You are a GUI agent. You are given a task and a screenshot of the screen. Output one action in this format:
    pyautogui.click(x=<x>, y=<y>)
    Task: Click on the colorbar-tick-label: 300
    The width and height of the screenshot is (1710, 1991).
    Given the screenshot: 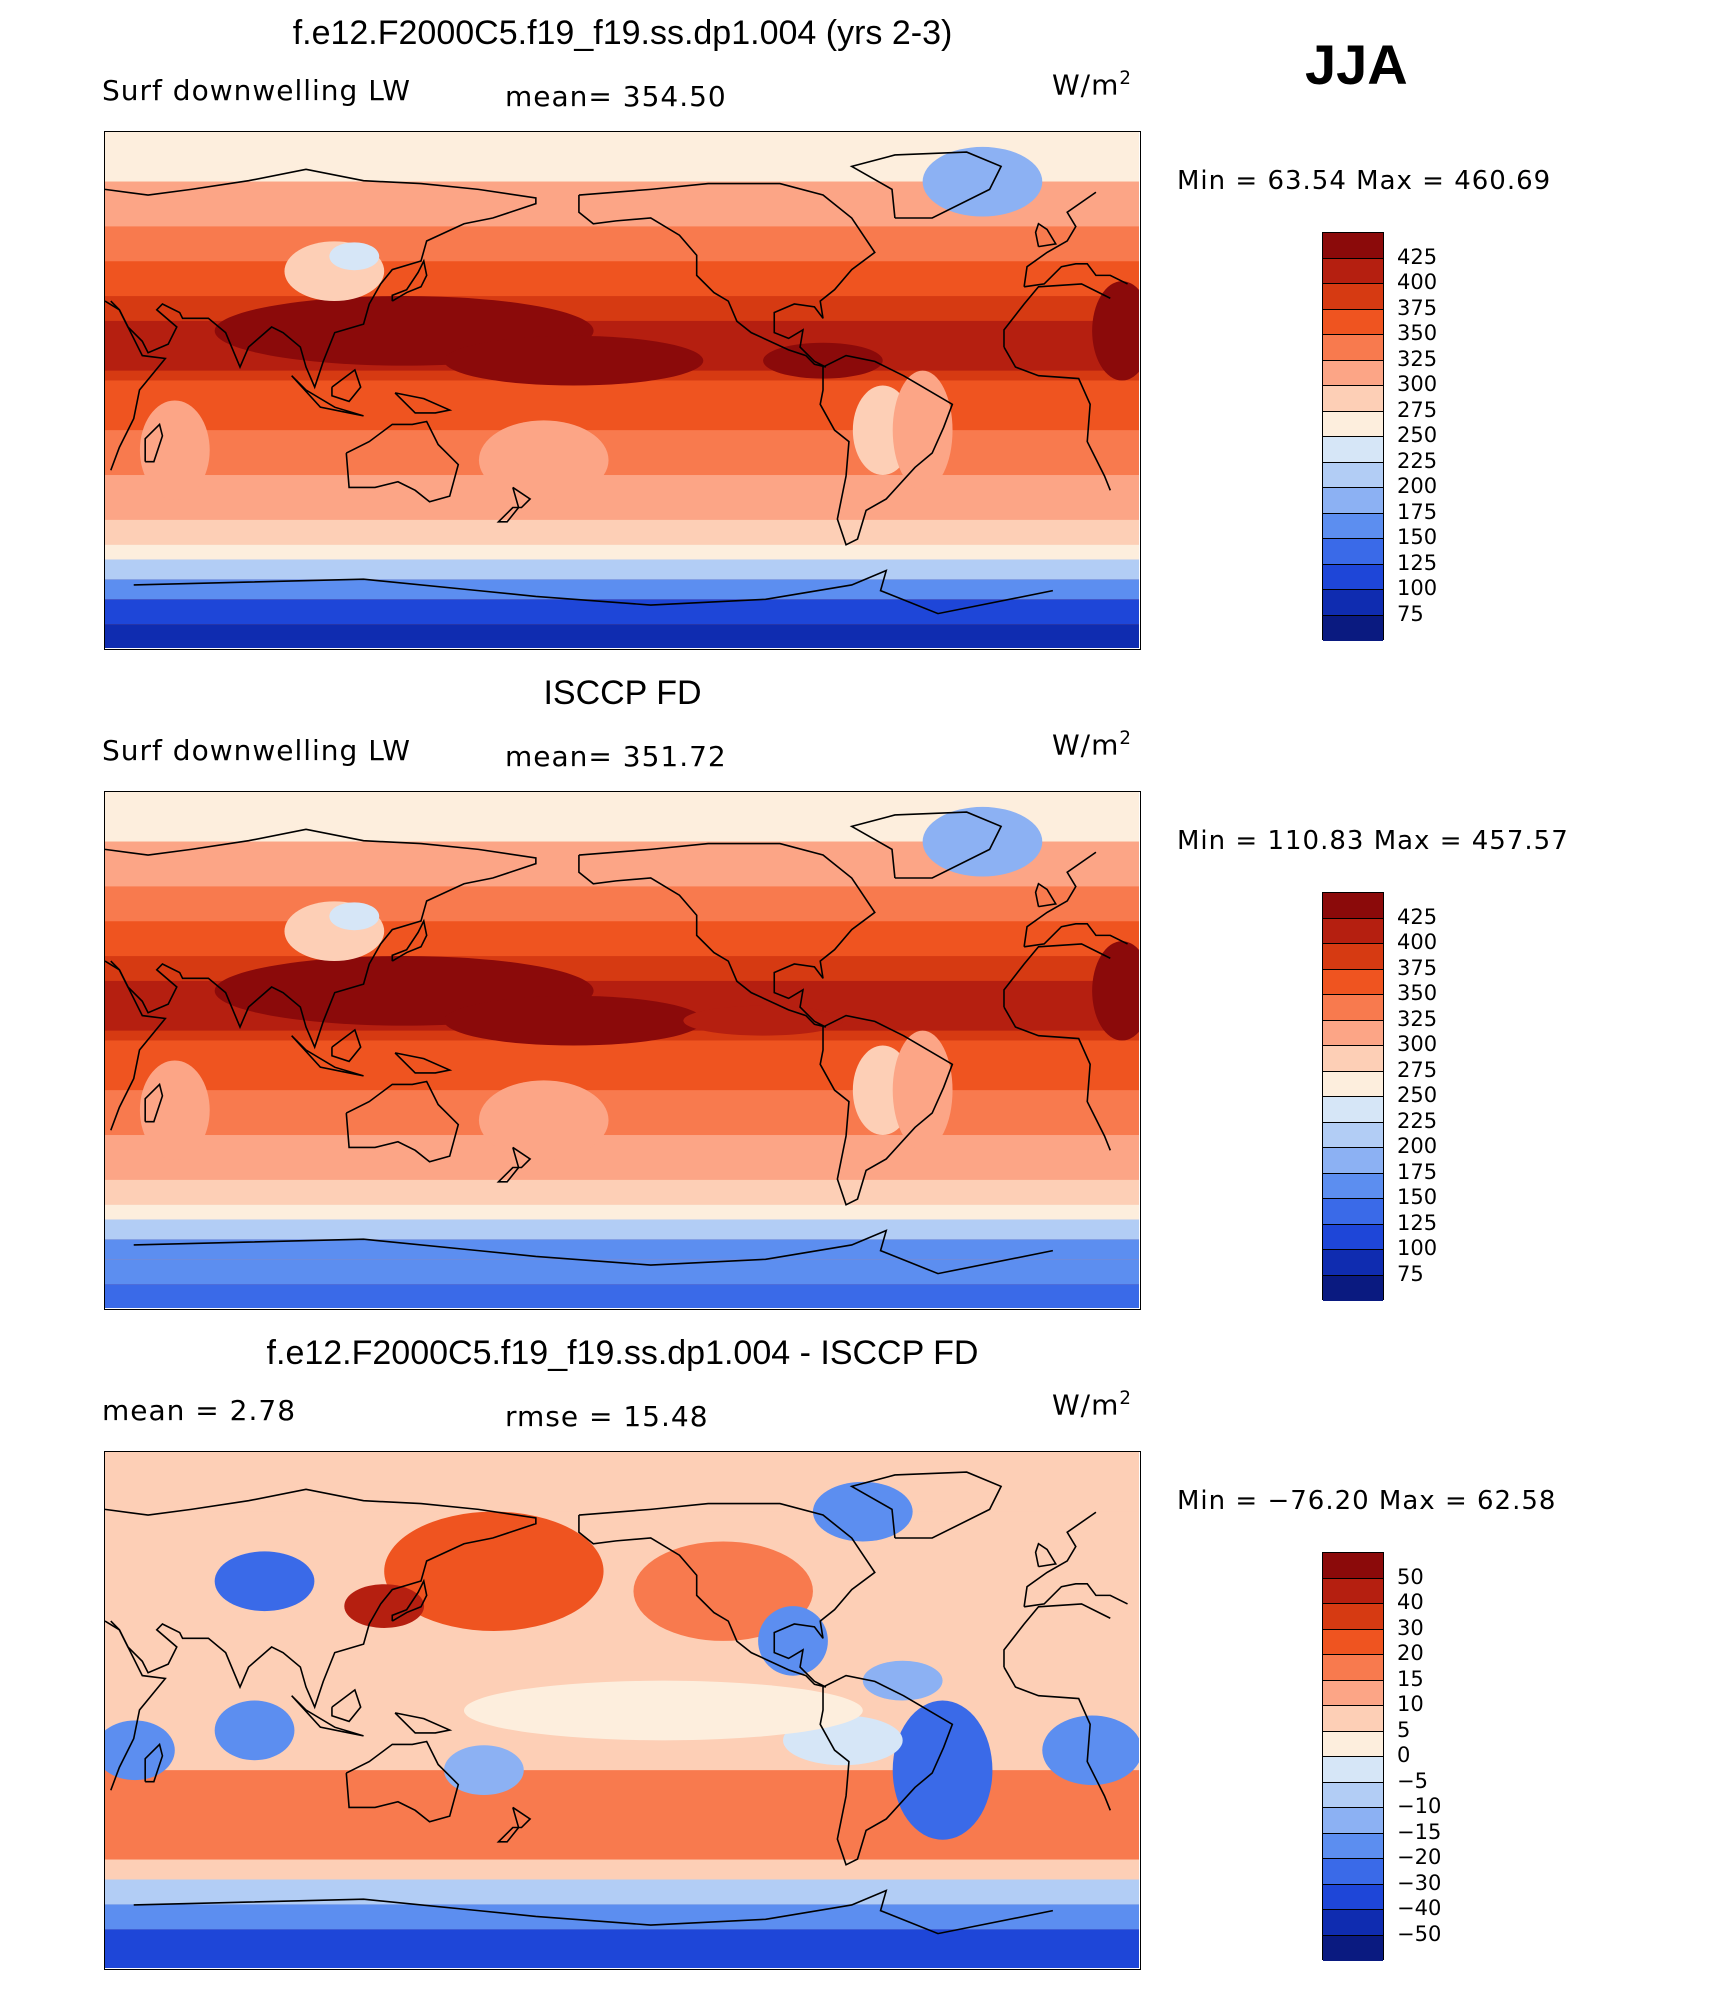 What is the action you would take?
    pyautogui.click(x=1417, y=1044)
    